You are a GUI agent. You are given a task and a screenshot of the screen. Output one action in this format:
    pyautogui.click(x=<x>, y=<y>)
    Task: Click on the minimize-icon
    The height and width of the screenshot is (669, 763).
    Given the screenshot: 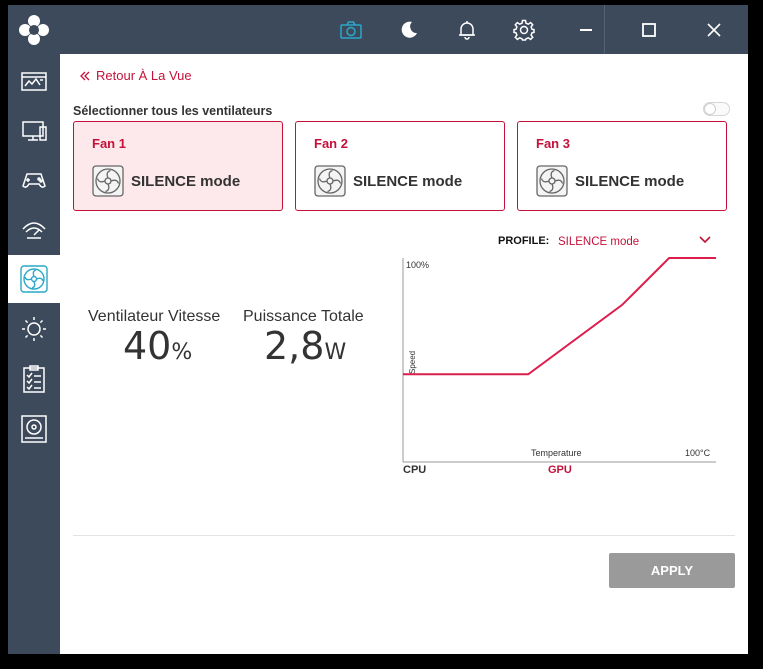 What is the action you would take?
    pyautogui.click(x=586, y=29)
    